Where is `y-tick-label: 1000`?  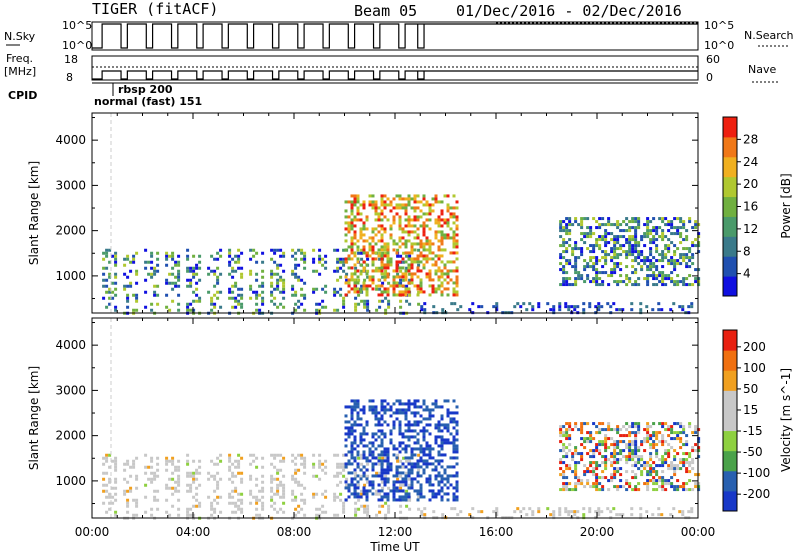 y-tick-label: 1000 is located at coordinates (70, 276).